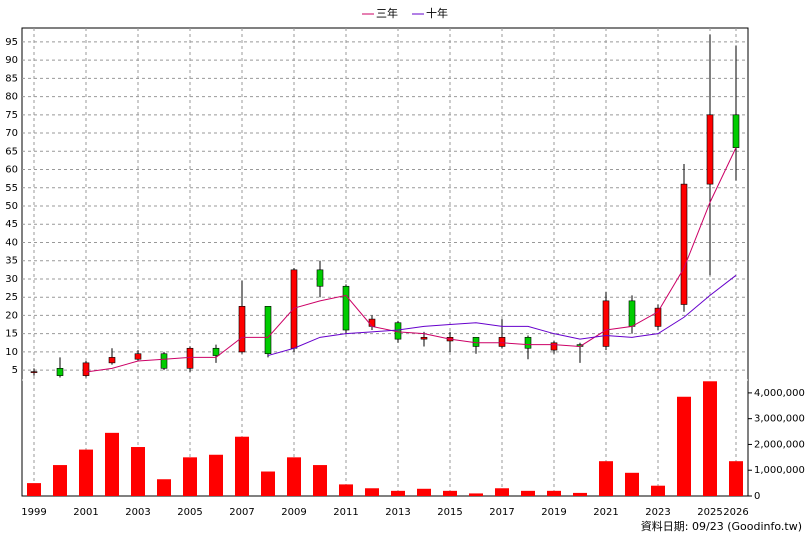  Describe the element at coordinates (15, 370) in the screenshot. I see `y-tick-label: 5` at that location.